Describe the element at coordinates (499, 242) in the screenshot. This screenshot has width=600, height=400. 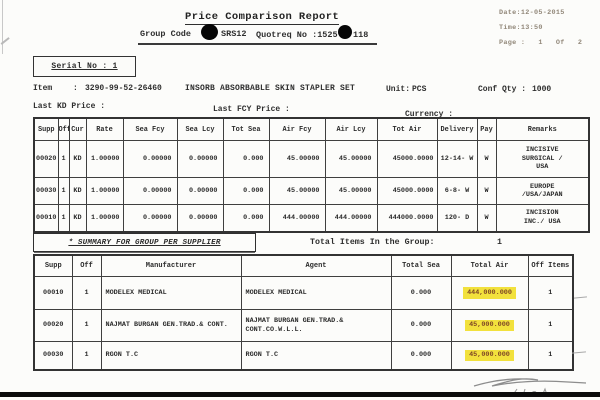
I see `total-items-value: 1` at that location.